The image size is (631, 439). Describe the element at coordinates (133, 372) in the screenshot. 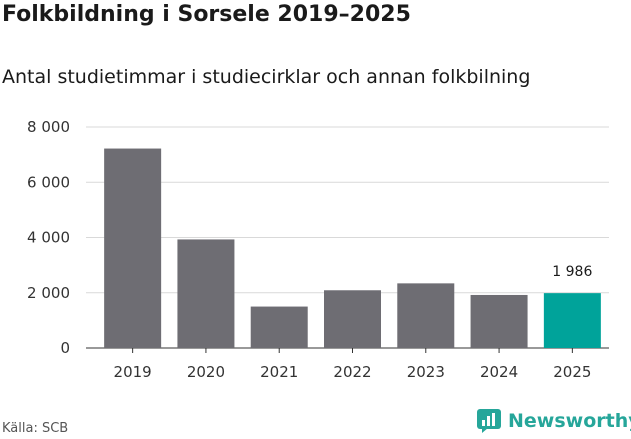

I see `x-tick-label: 2019` at that location.